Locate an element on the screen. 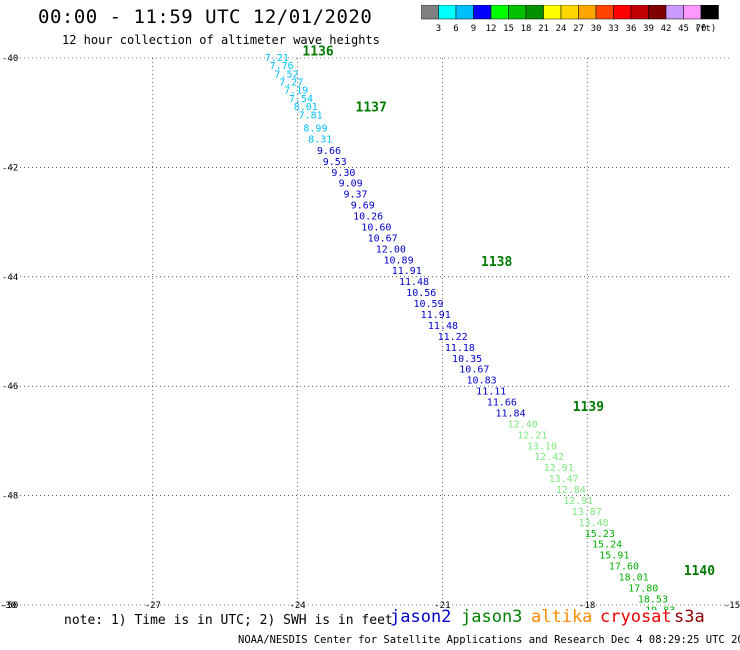  colorbar-label: 39 is located at coordinates (648, 29).